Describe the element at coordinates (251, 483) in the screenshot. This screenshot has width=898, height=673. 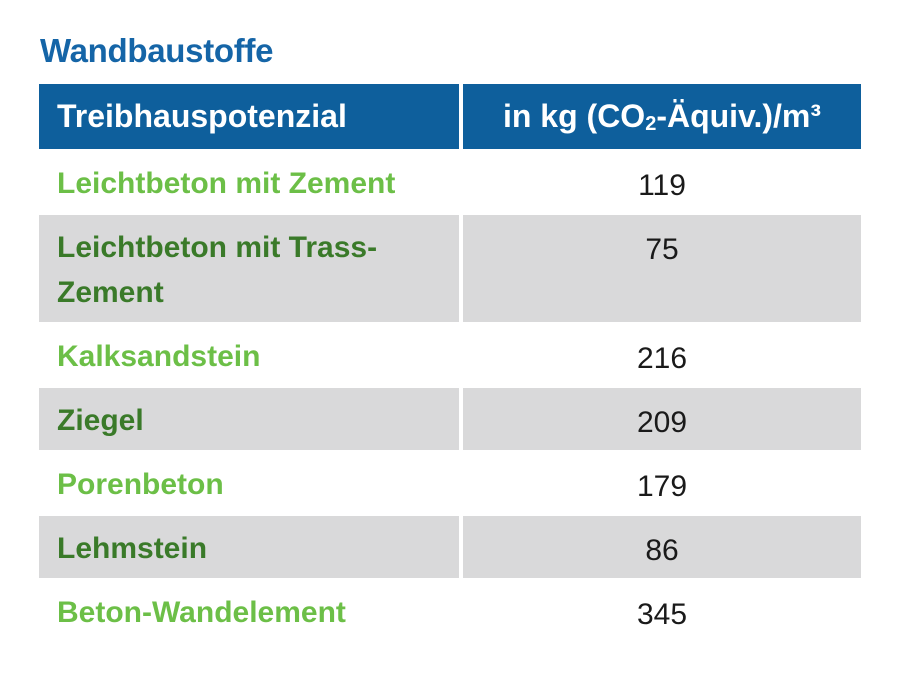
I see `row-label: Porenbeton` at that location.